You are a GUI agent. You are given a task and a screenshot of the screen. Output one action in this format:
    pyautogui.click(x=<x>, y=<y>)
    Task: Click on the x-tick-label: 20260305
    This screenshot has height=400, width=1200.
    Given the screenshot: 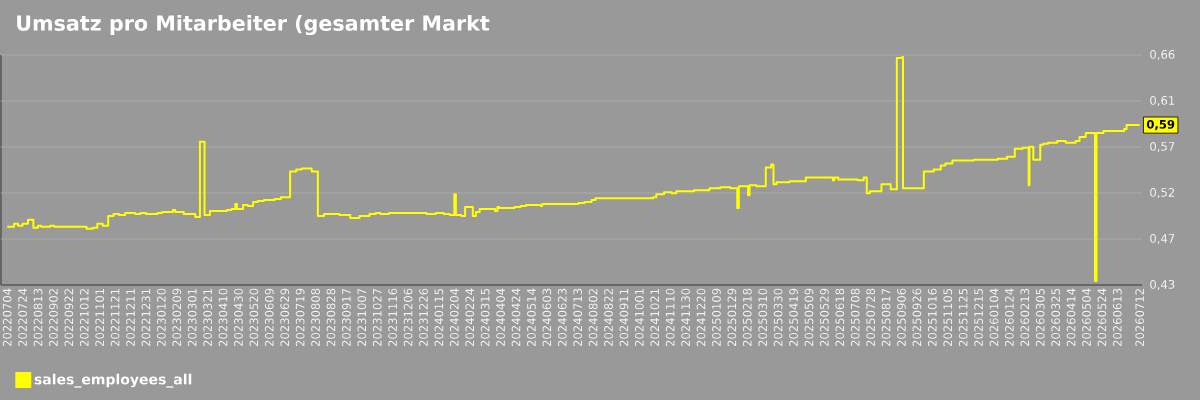 What is the action you would take?
    pyautogui.click(x=1040, y=317)
    